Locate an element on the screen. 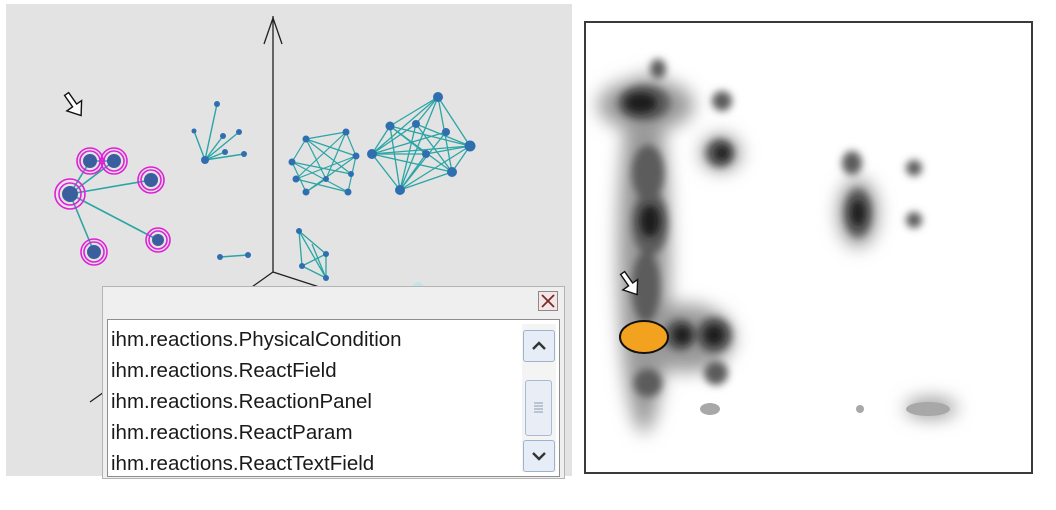  grip-lines-icon is located at coordinates (538, 407).